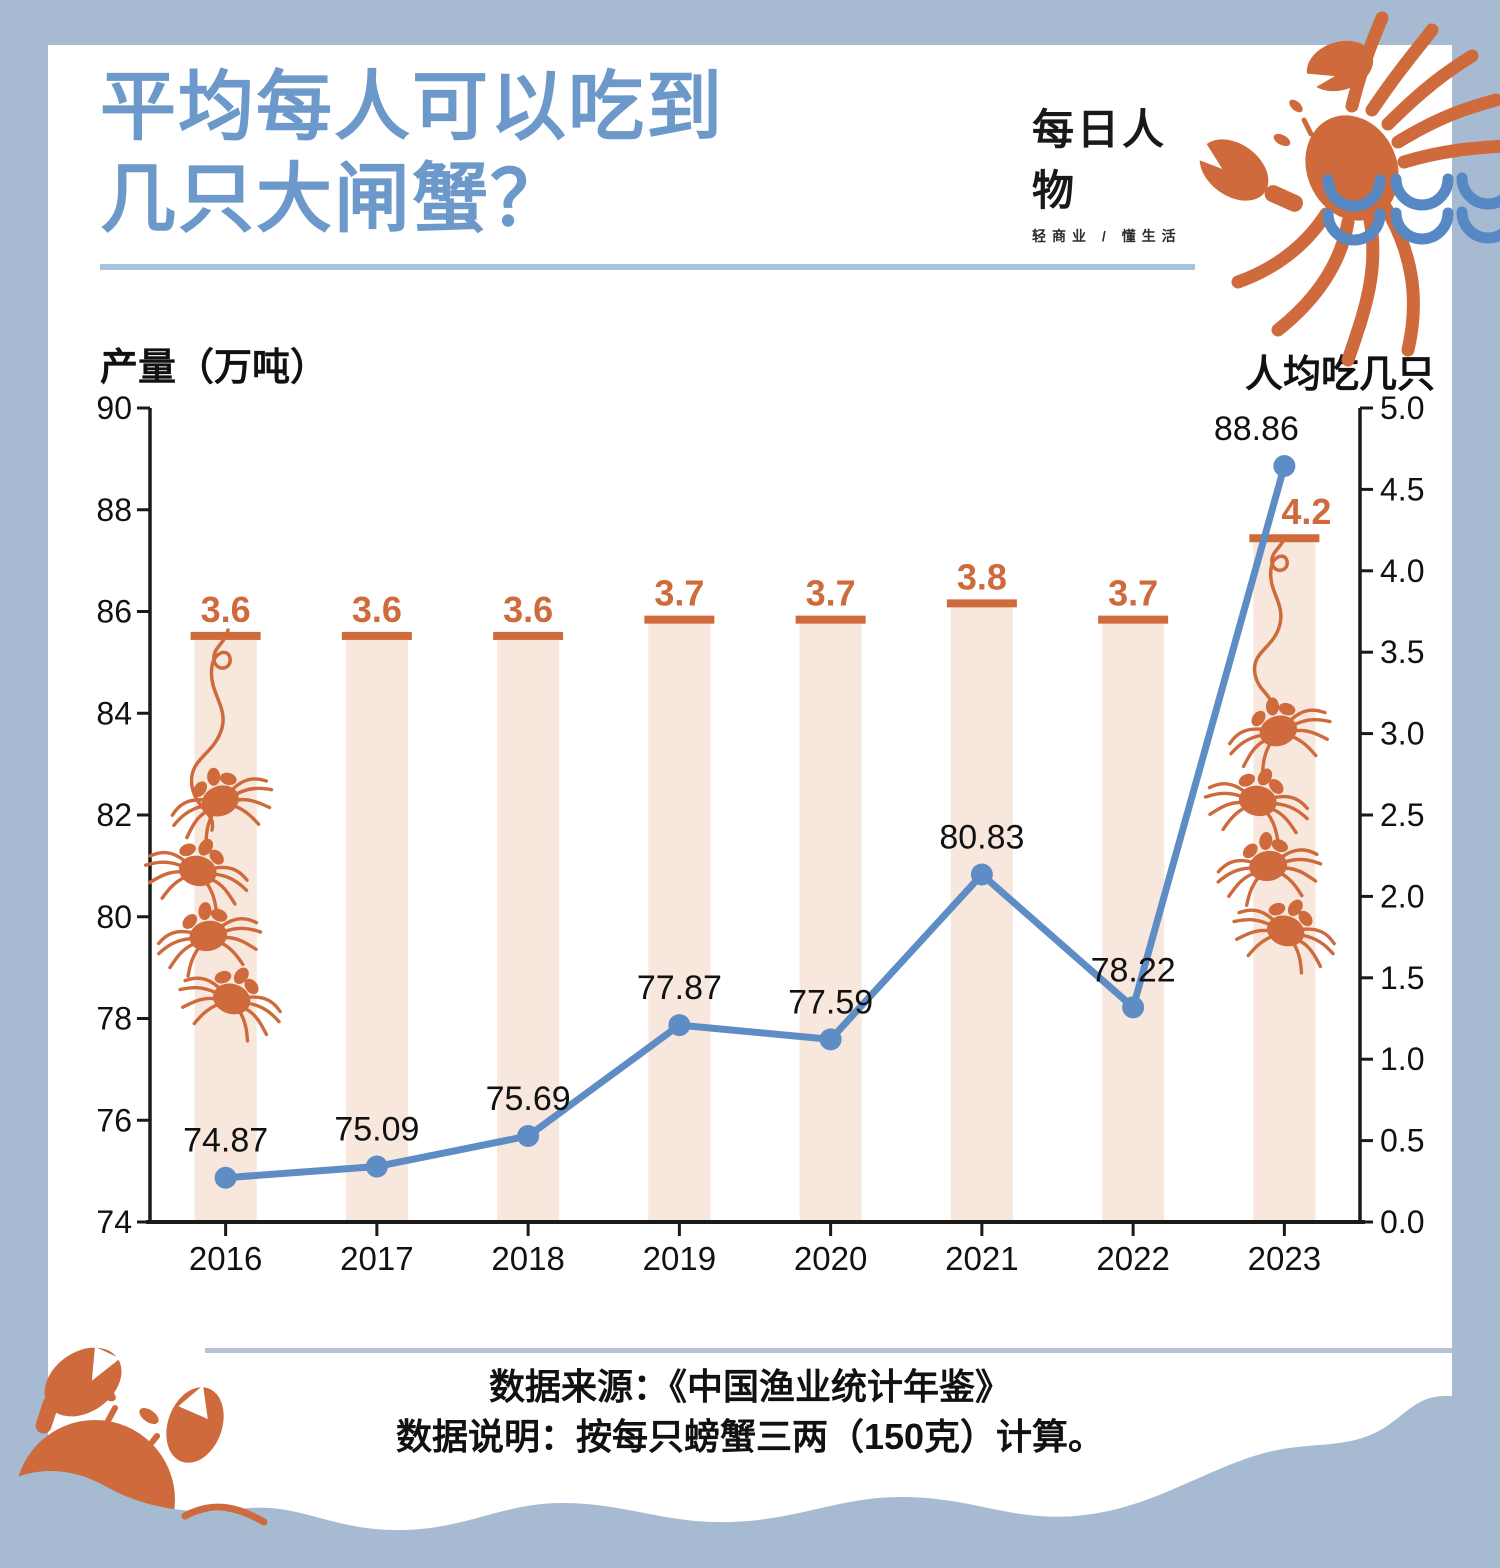 Image resolution: width=1500 pixels, height=1568 pixels. What do you see at coordinates (749, 1386) in the screenshot?
I see `data-source: 数据来源：《中国渔业统计年鉴》` at bounding box center [749, 1386].